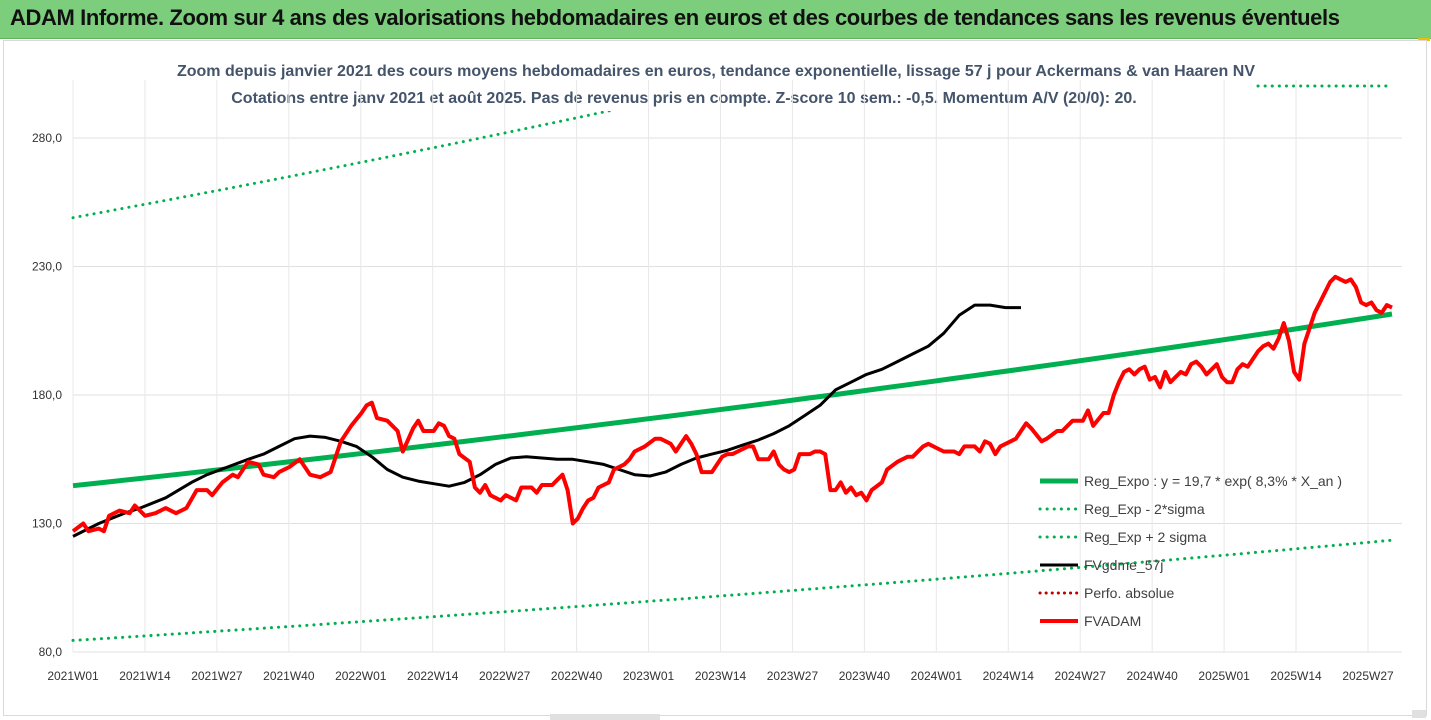 The width and height of the screenshot is (1431, 720). I want to click on x-tick-label: 2025W01, so click(1224, 676).